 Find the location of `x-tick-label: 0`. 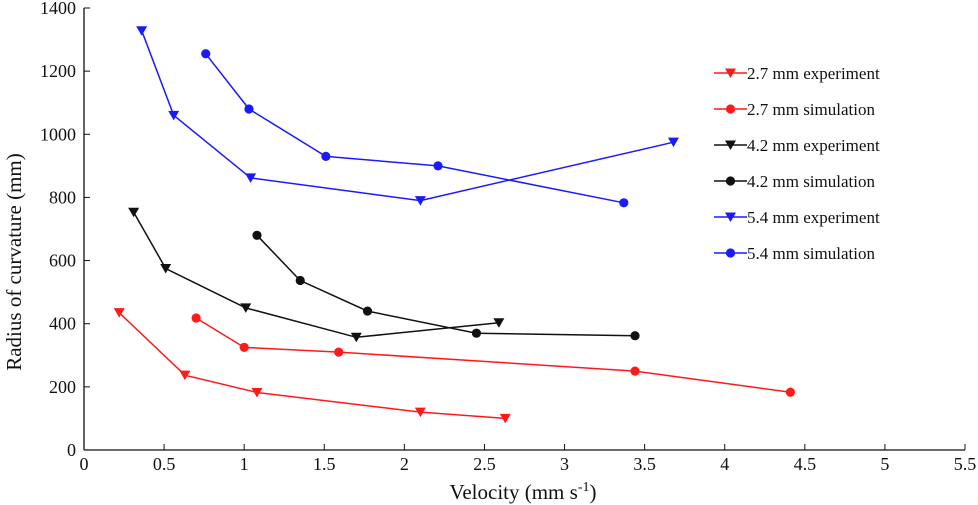

x-tick-label: 0 is located at coordinates (84, 464).